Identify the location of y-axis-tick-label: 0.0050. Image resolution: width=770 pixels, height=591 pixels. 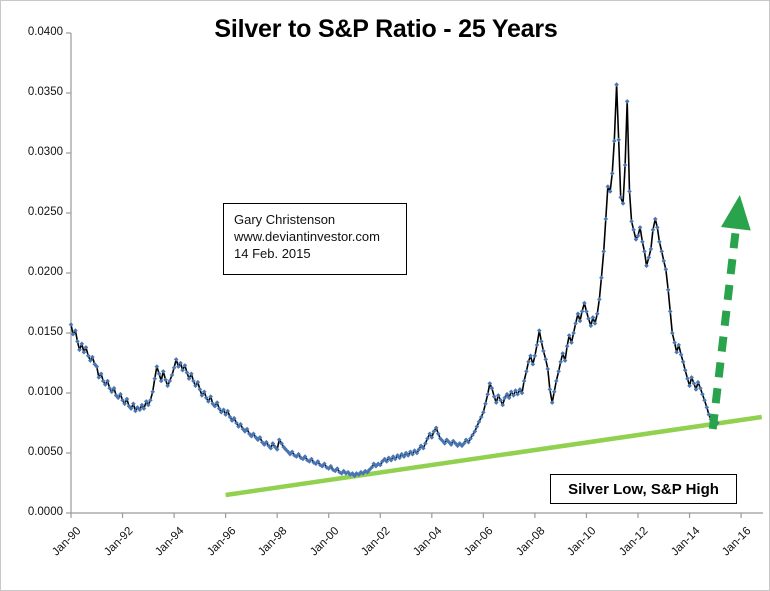
(45, 452).